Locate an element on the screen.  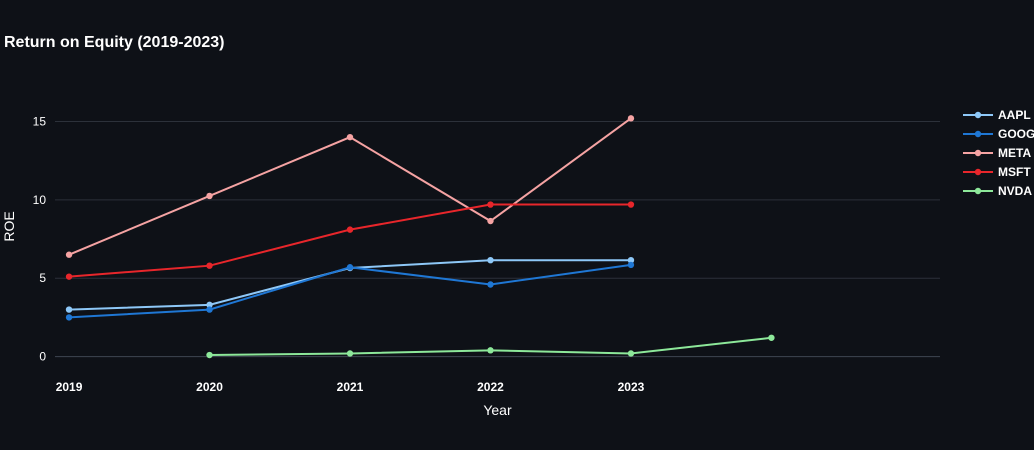
x-tick-label: 2019 is located at coordinates (69, 387).